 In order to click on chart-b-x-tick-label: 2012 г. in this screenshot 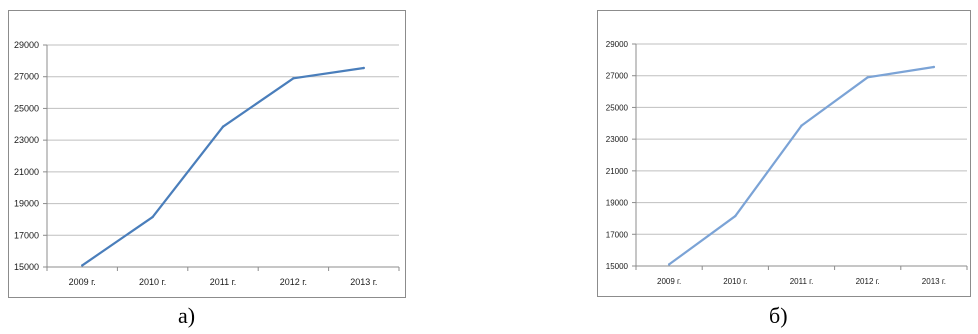, I will do `click(868, 281)`.